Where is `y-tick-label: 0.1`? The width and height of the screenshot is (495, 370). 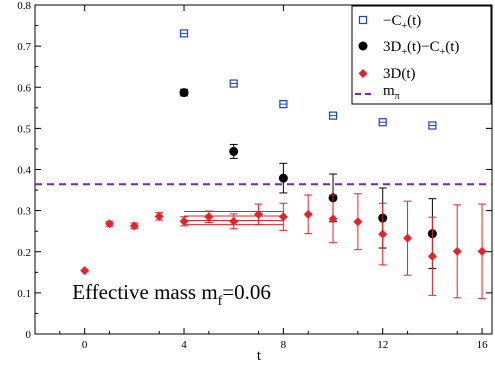 y-tick-label: 0.1 is located at coordinates (24, 294).